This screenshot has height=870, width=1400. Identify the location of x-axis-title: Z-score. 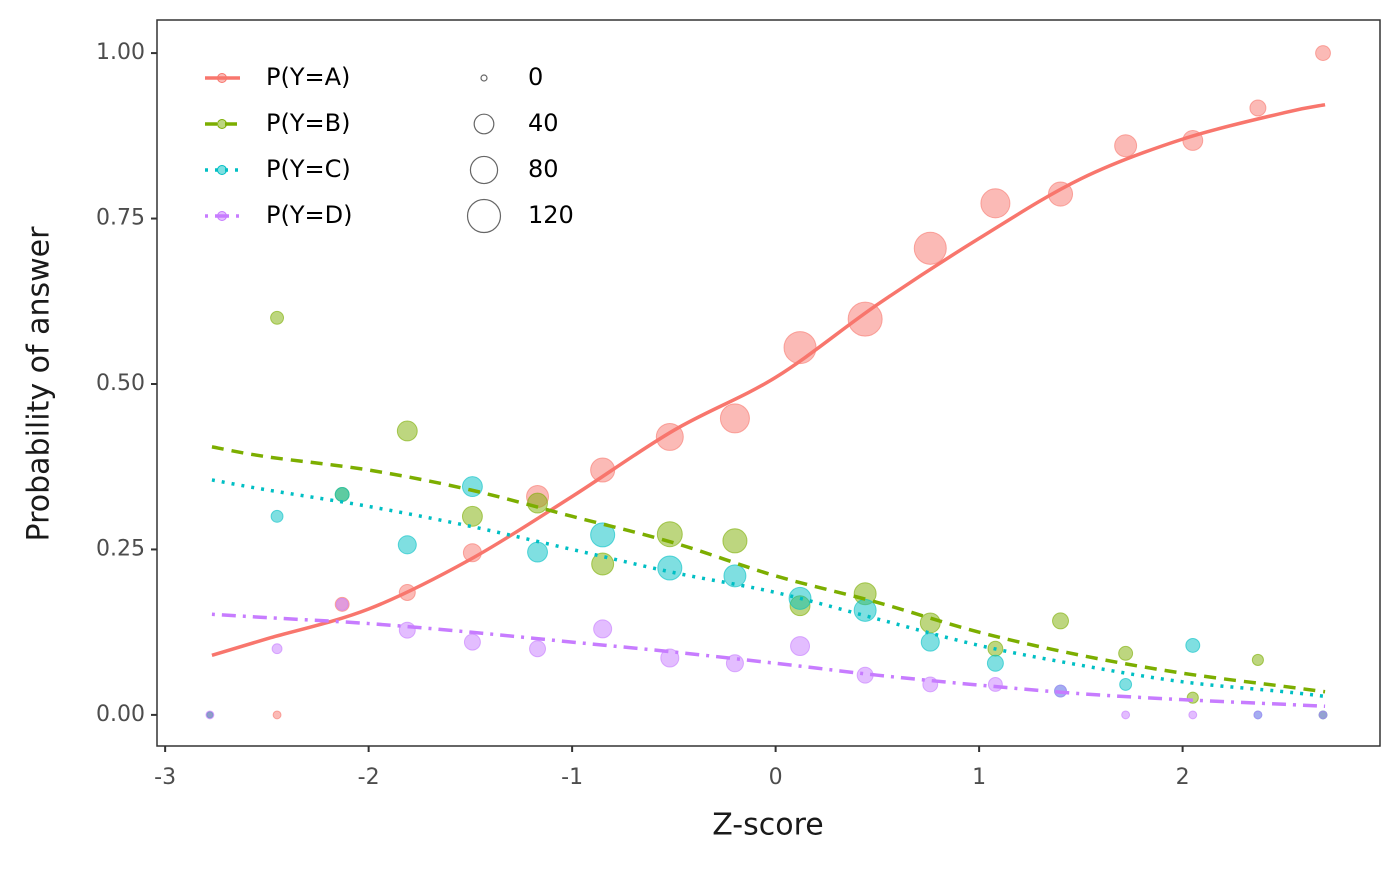
(767, 825).